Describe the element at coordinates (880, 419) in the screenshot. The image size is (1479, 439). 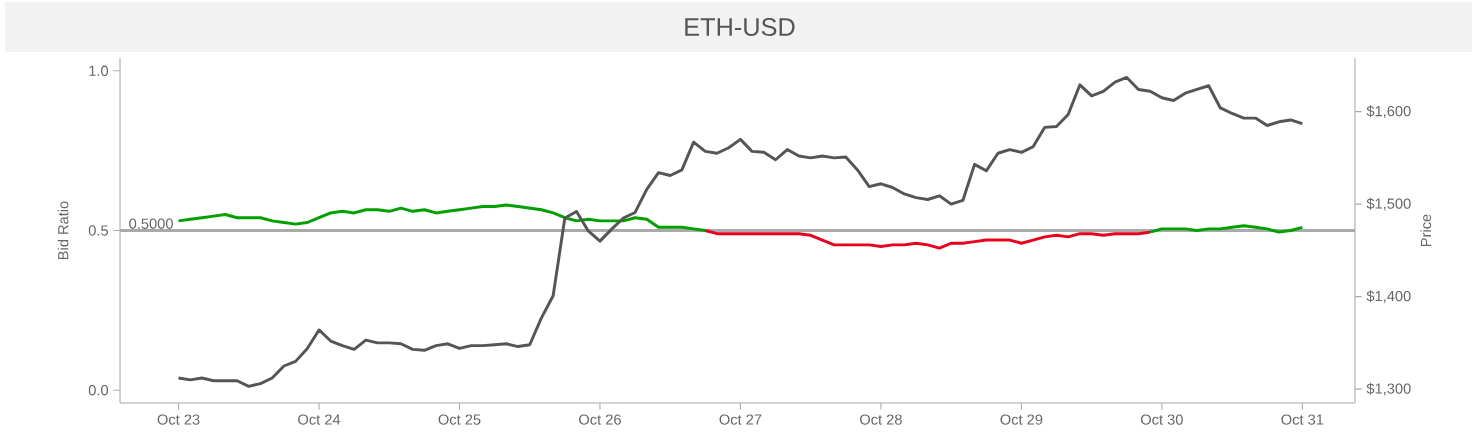
I see `x-tick-label: Oct 28` at that location.